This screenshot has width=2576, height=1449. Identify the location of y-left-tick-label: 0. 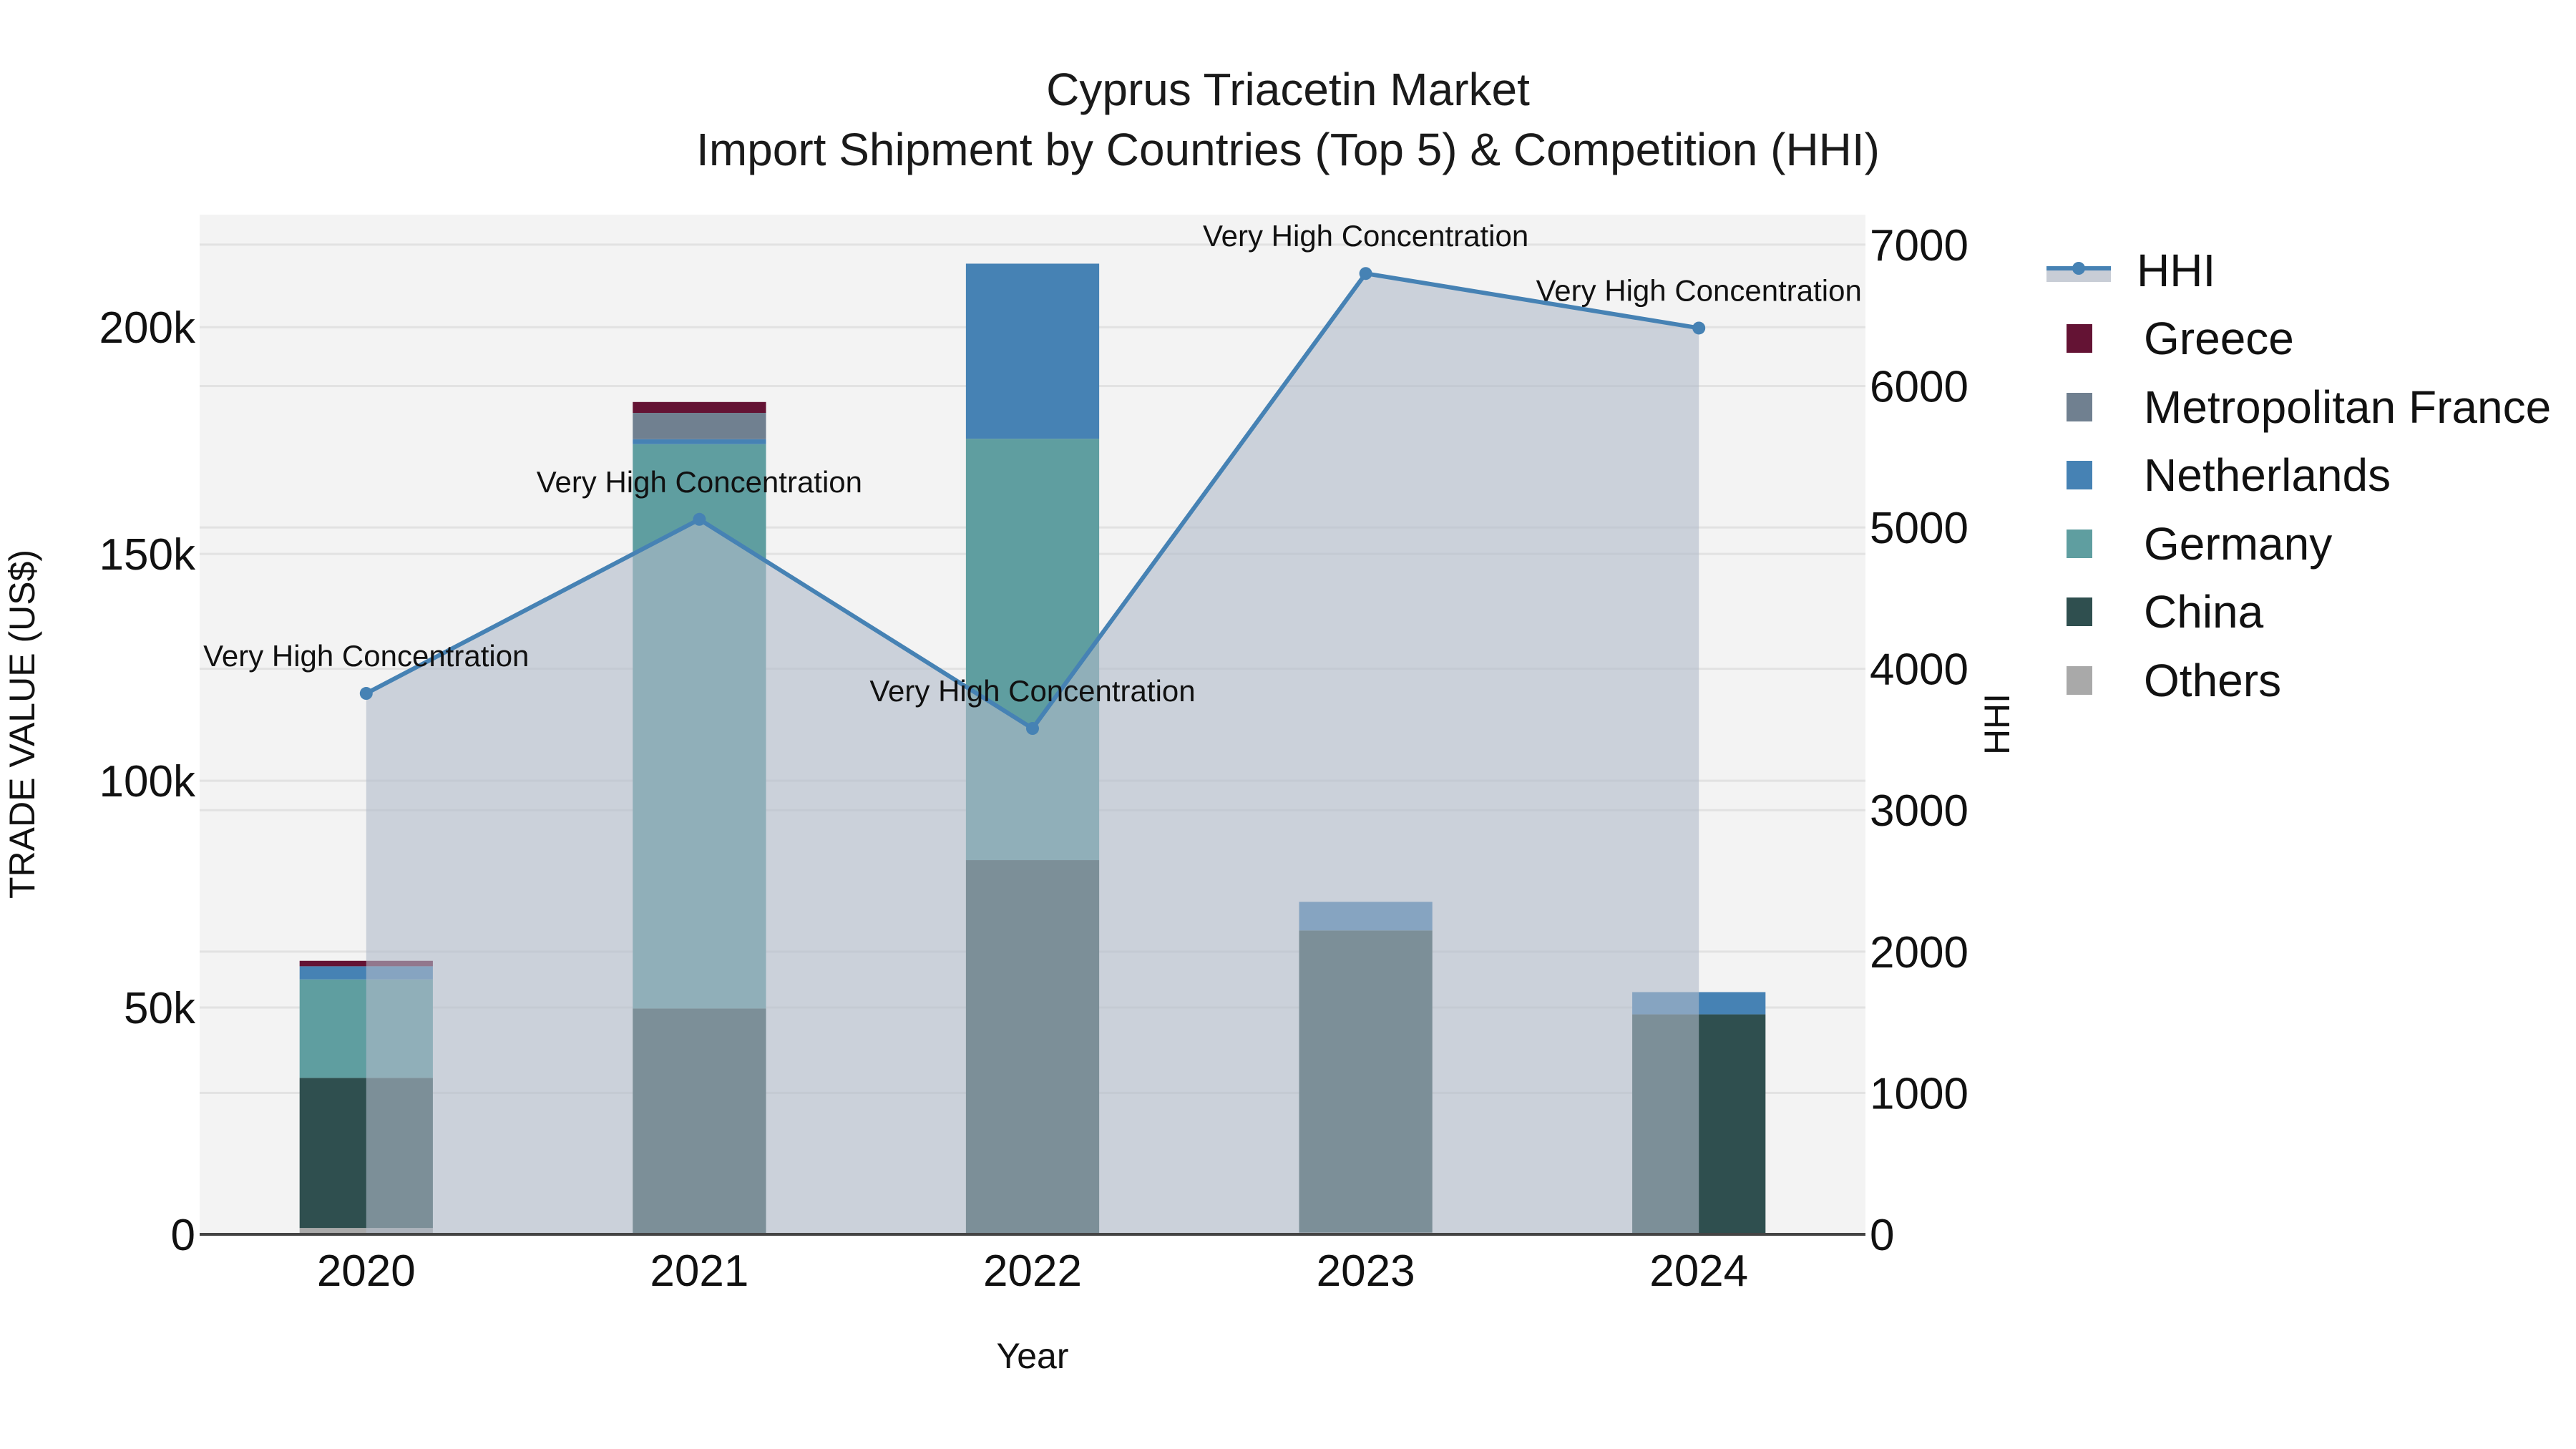
(183, 1235).